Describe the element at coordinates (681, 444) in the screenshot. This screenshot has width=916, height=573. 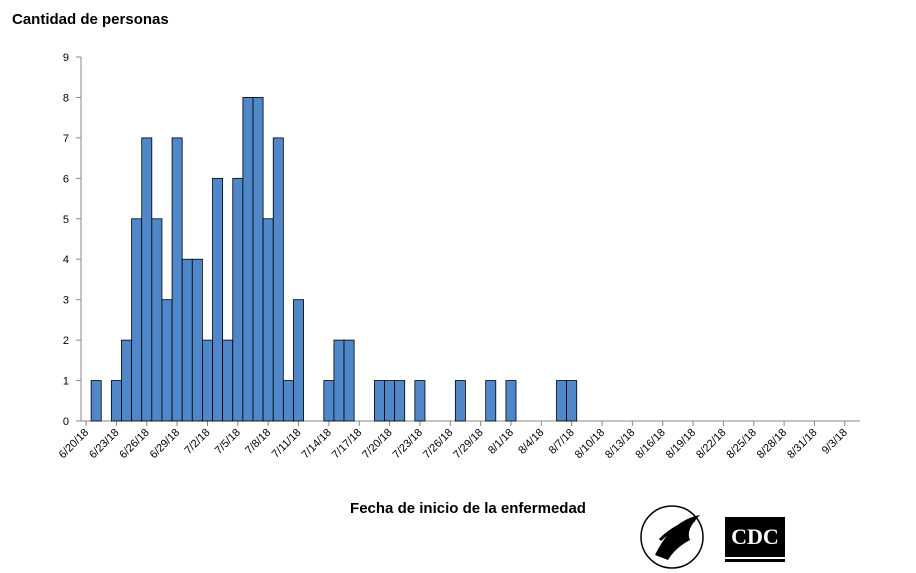
I see `x-tick-label: 8/19/18` at that location.